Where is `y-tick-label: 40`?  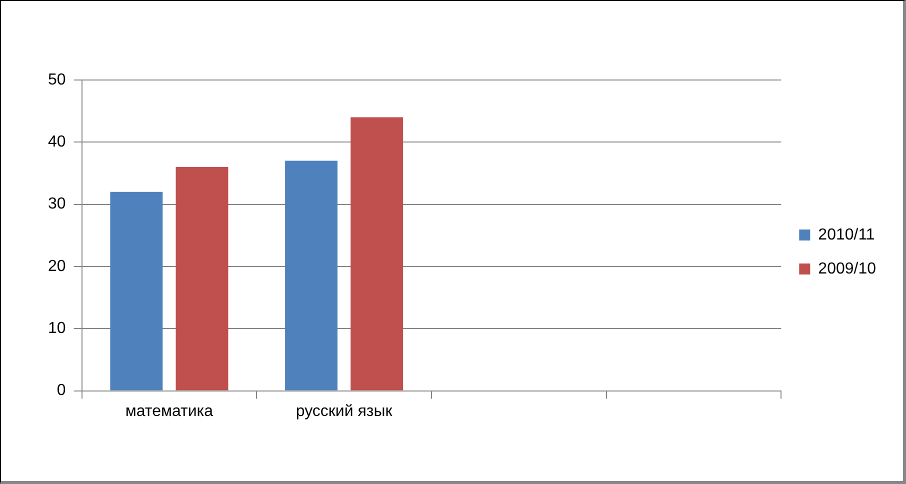 y-tick-label: 40 is located at coordinates (57, 142).